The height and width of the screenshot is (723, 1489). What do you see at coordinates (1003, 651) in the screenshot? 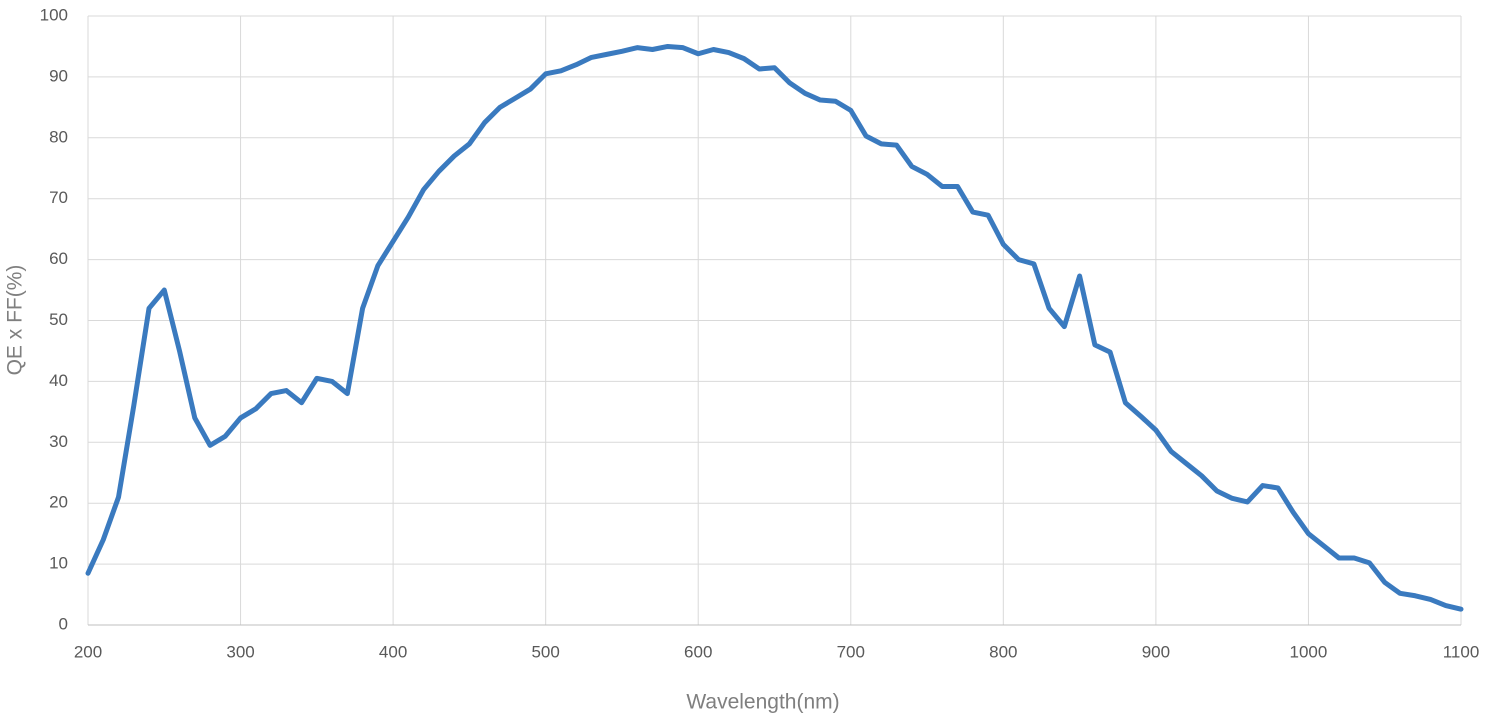
I see `x-tick-label: 800` at bounding box center [1003, 651].